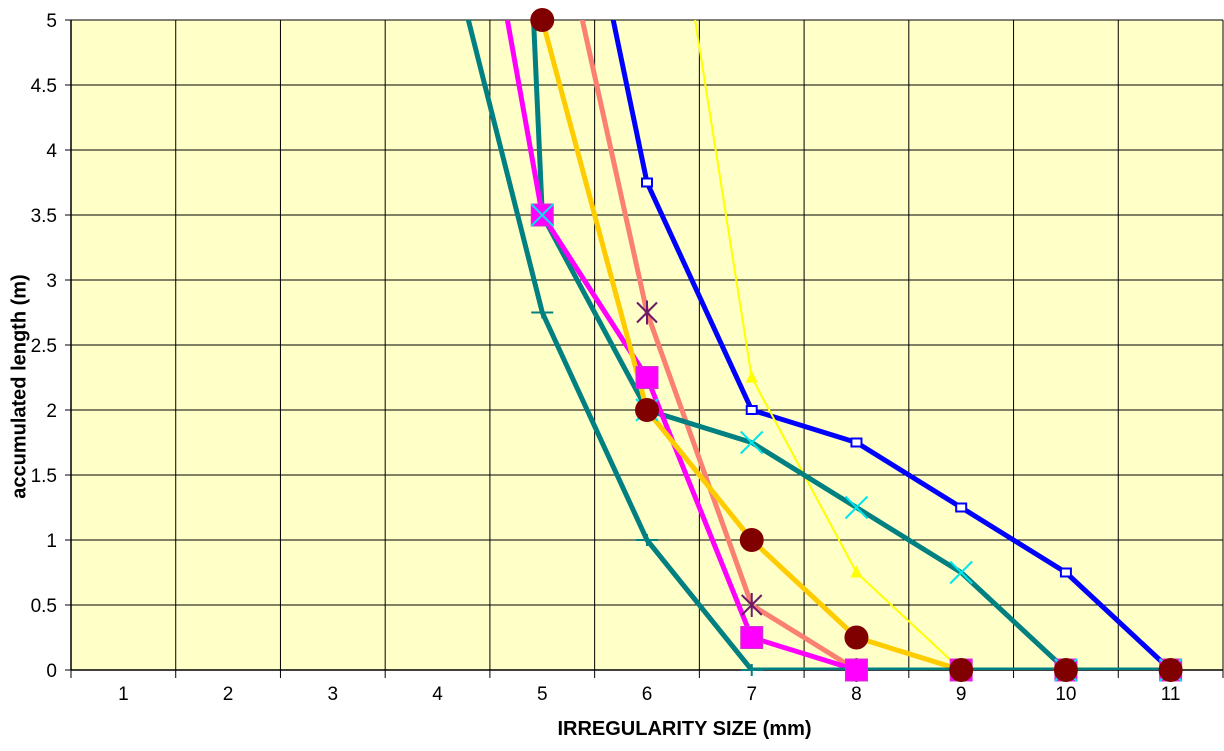 This screenshot has height=751, width=1224. What do you see at coordinates (647, 694) in the screenshot?
I see `x-tick-label: 6` at bounding box center [647, 694].